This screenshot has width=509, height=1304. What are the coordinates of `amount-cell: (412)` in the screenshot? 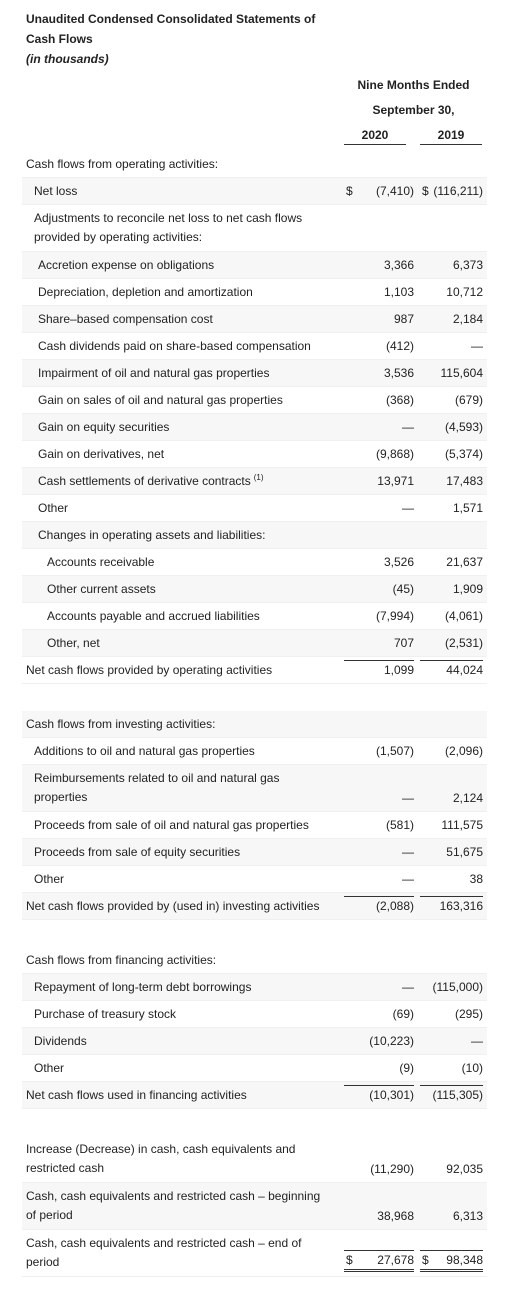 It's located at (379, 346).